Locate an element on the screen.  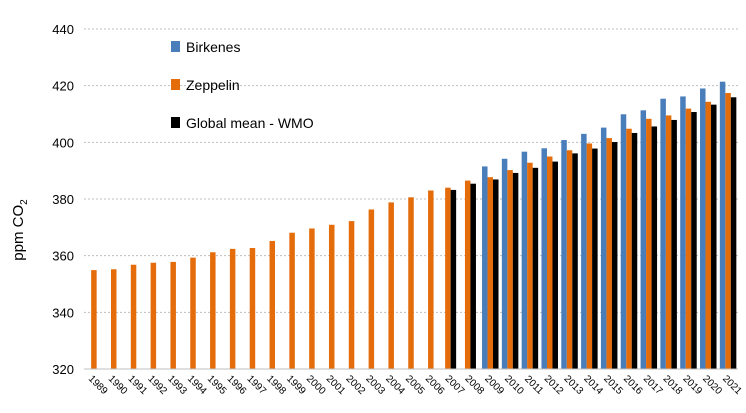
bar-zeppelin-2002 is located at coordinates (351, 295).